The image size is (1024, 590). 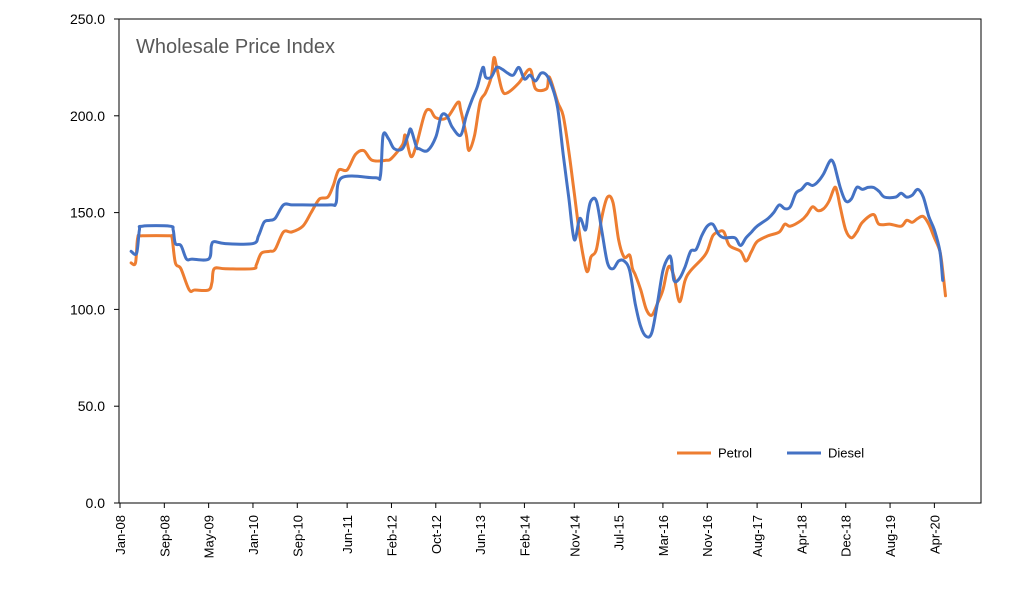 What do you see at coordinates (735, 453) in the screenshot?
I see `legend-label-petrol: Petrol` at bounding box center [735, 453].